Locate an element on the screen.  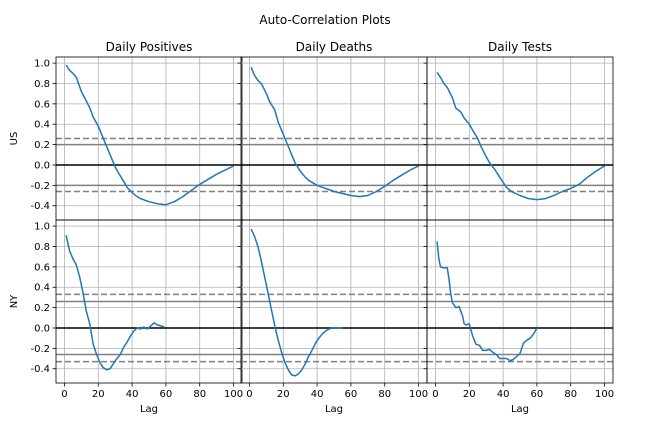
column-titles: Daily Positives Daily Deaths Daily Tests is located at coordinates (329, 47).